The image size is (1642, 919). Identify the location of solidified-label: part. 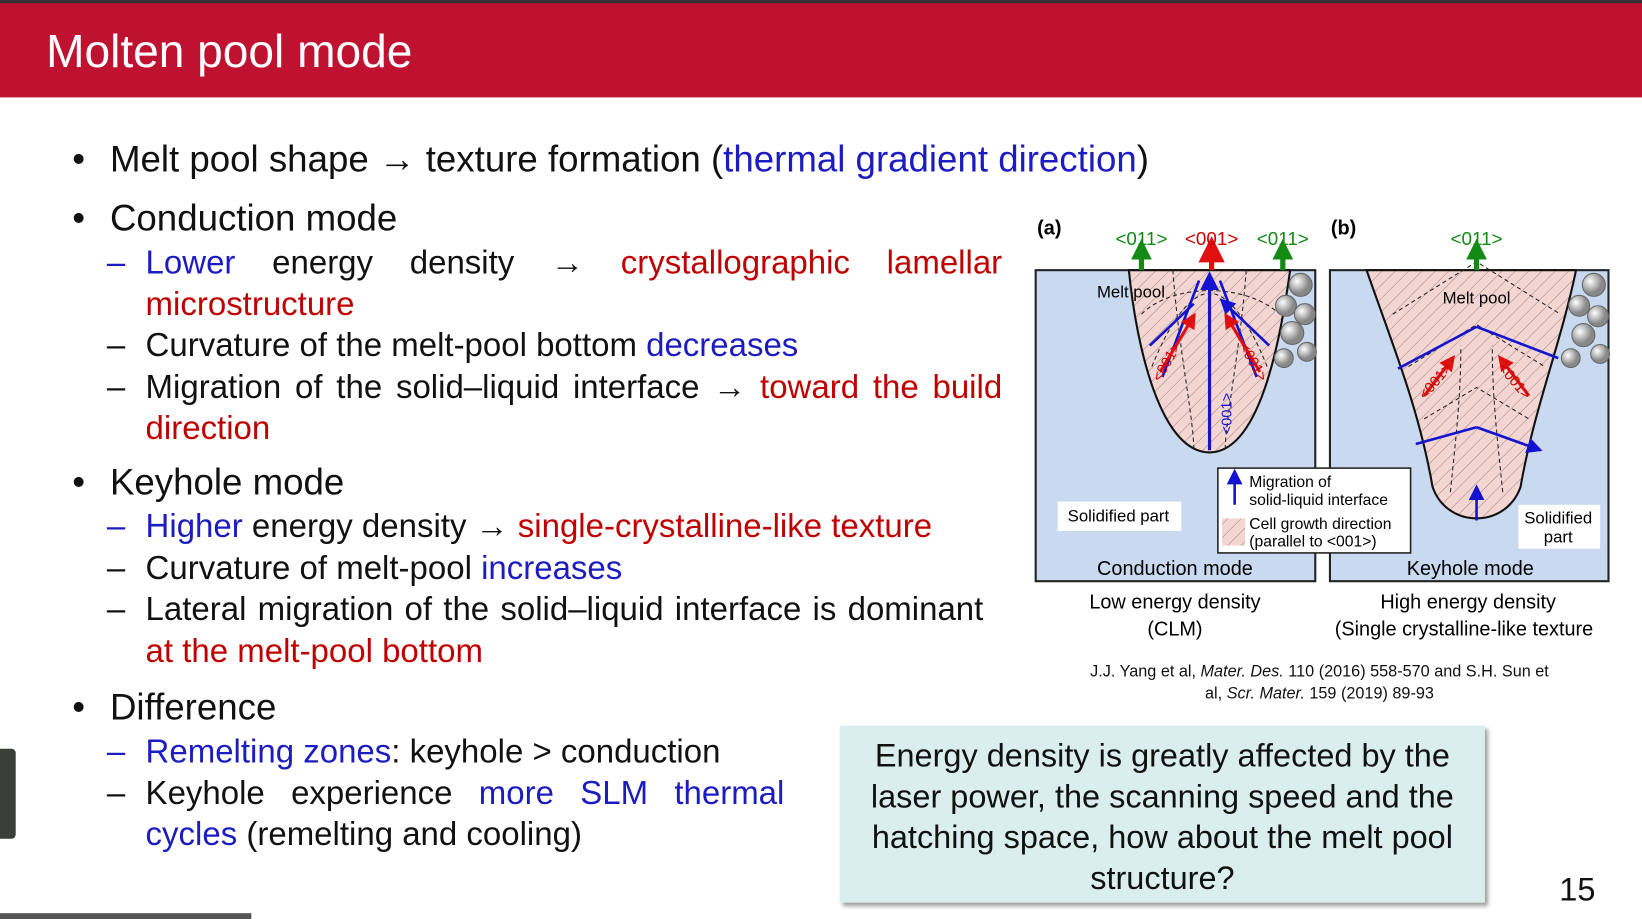
(1558, 536).